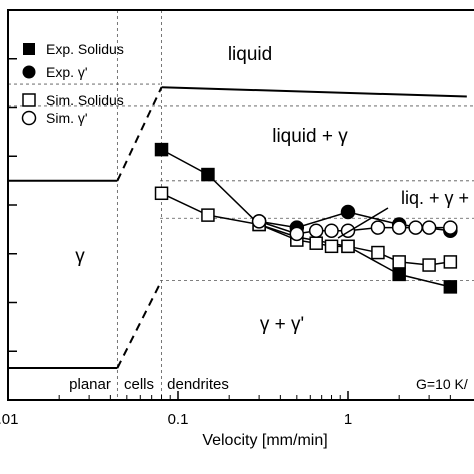 Image resolution: width=474 pixels, height=474 pixels. Describe the element at coordinates (29, 72) in the screenshot. I see `legend-marker-exp-gamma-prime` at that location.